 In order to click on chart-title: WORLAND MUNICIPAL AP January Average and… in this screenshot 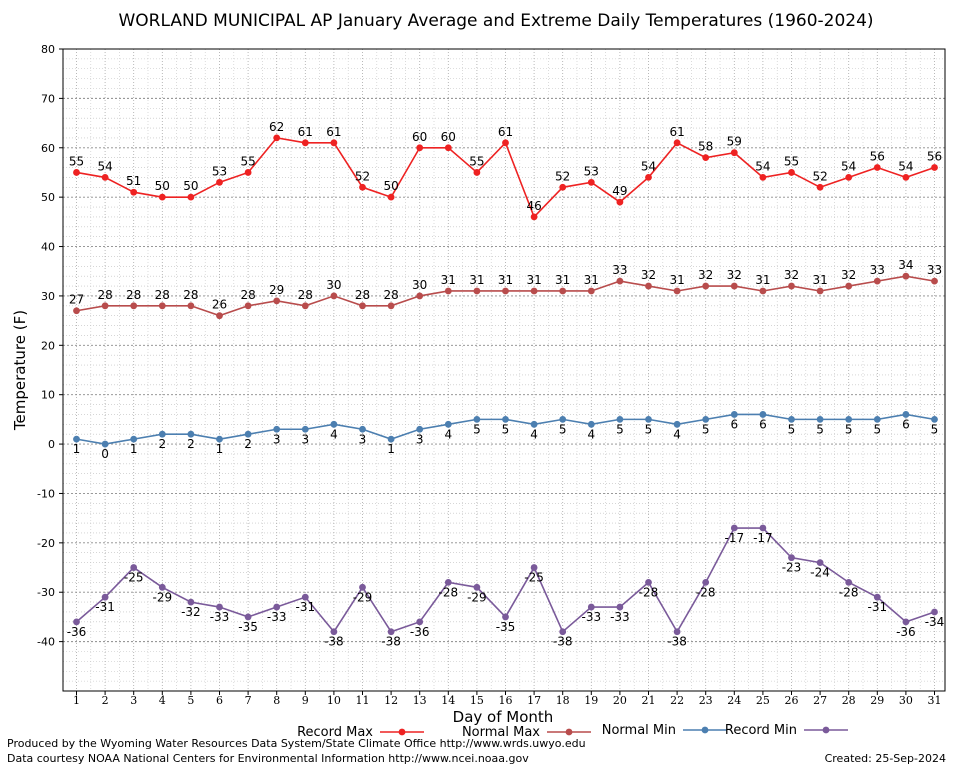, I will do `click(495, 21)`.